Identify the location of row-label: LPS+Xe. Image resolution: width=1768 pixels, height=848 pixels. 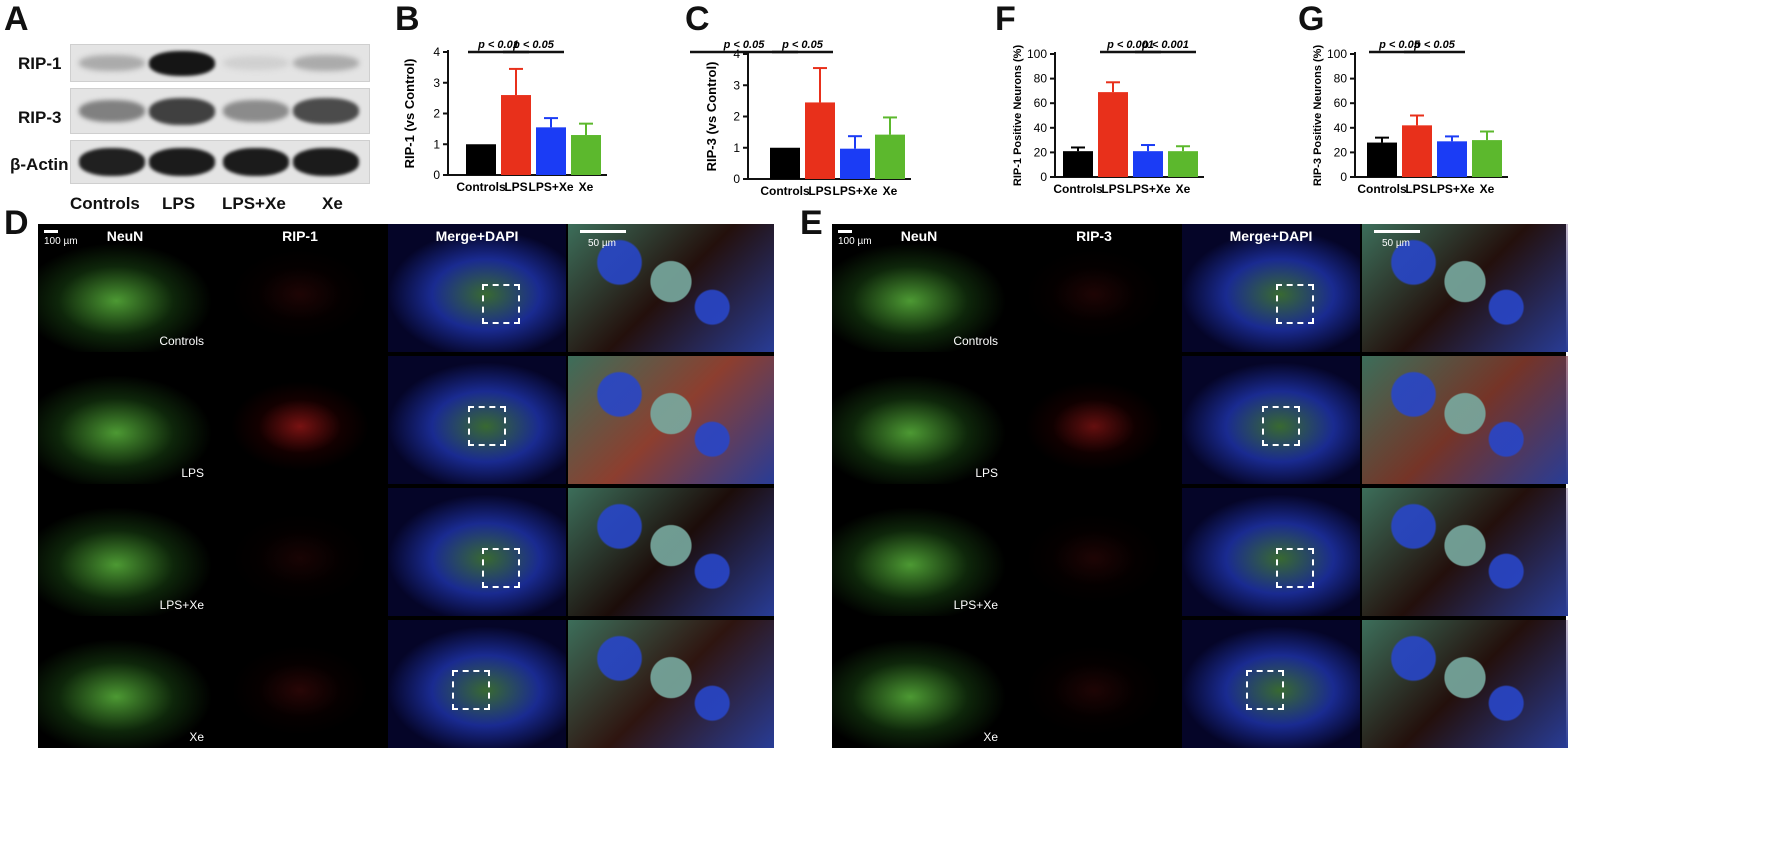
(975, 605).